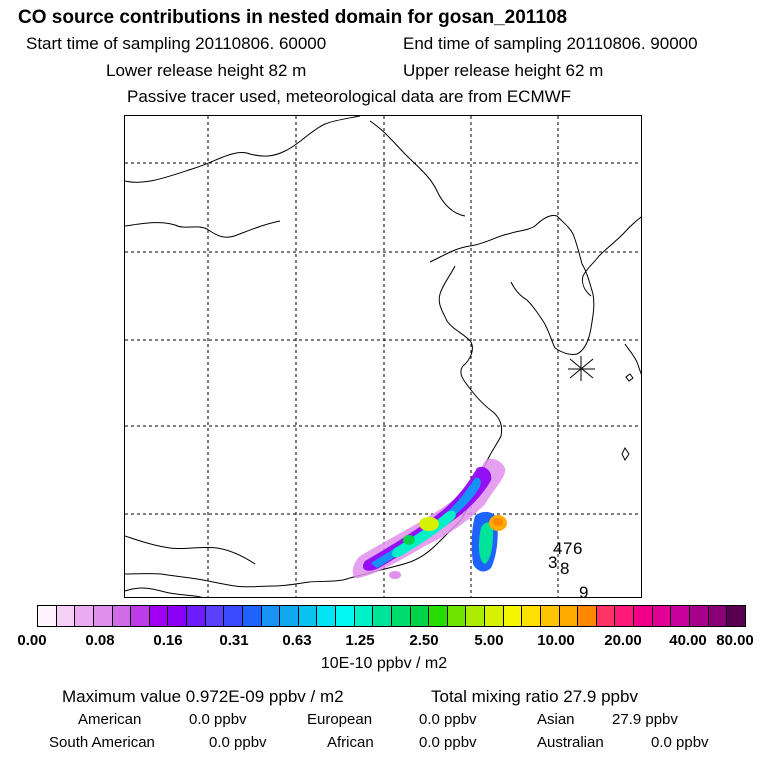  I want to click on region-european-label: European, so click(340, 719).